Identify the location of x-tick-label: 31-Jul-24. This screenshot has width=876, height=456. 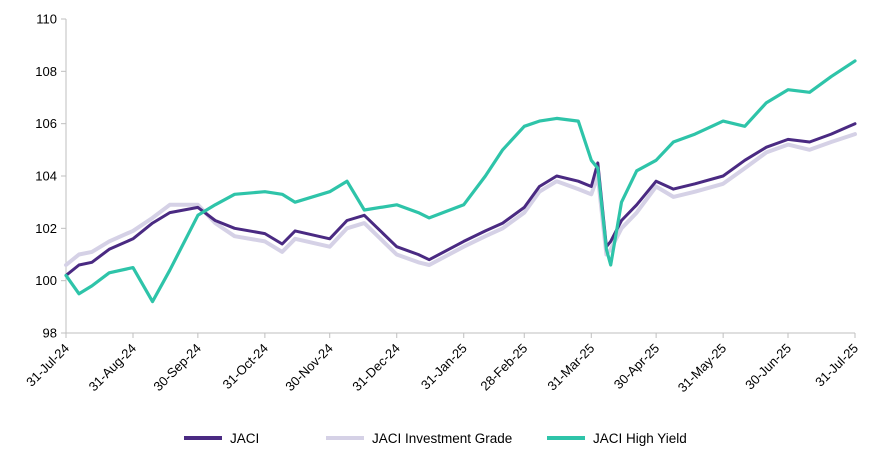
(47, 365).